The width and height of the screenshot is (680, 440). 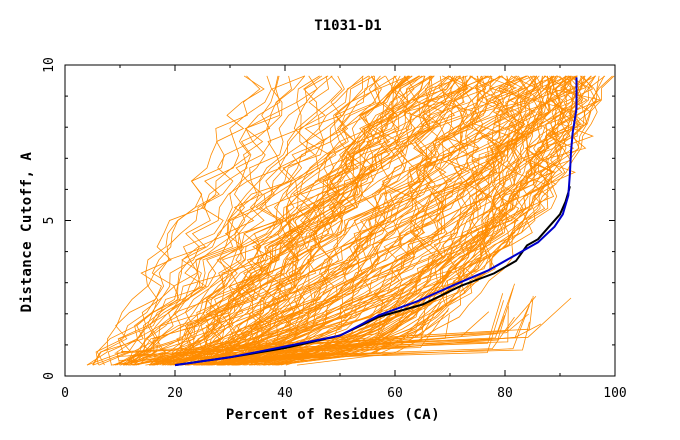 What do you see at coordinates (175, 393) in the screenshot?
I see `x-tick-label: 20` at bounding box center [175, 393].